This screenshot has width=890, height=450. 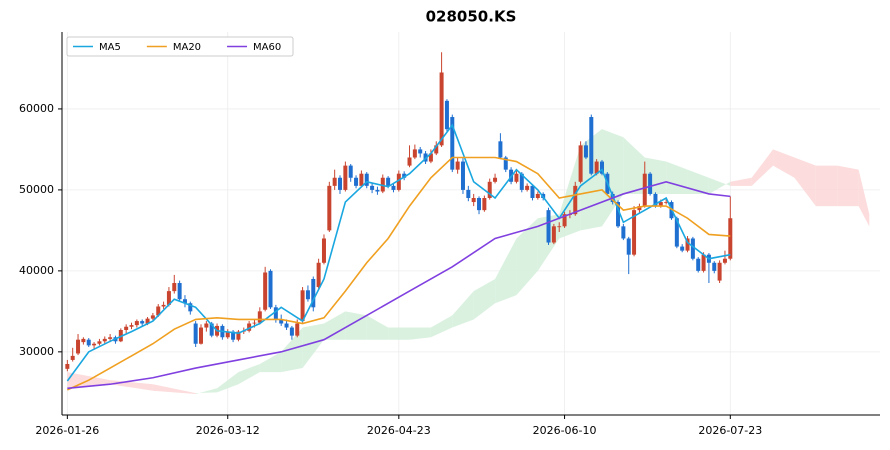 What do you see at coordinates (36, 189) in the screenshot?
I see `y-tick-label: 50000` at bounding box center [36, 189].